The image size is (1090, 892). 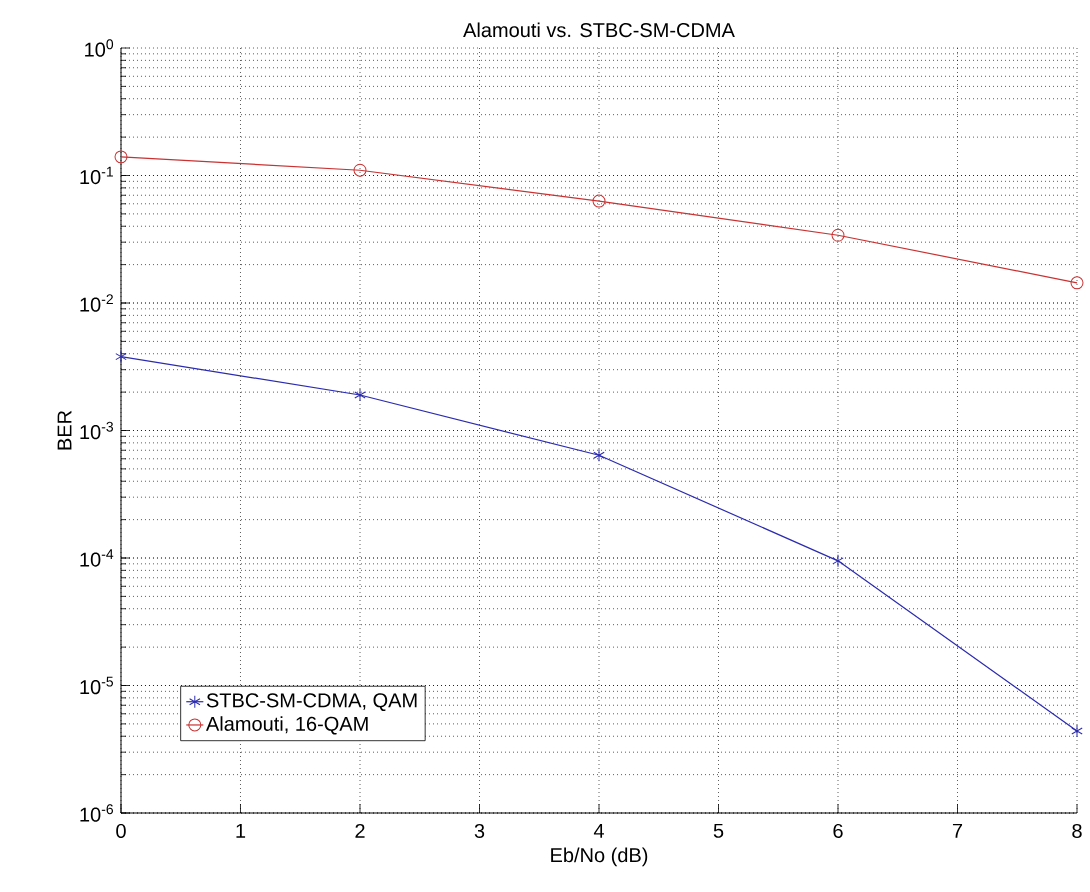 I want to click on x-tick-label: 7, so click(x=957, y=830).